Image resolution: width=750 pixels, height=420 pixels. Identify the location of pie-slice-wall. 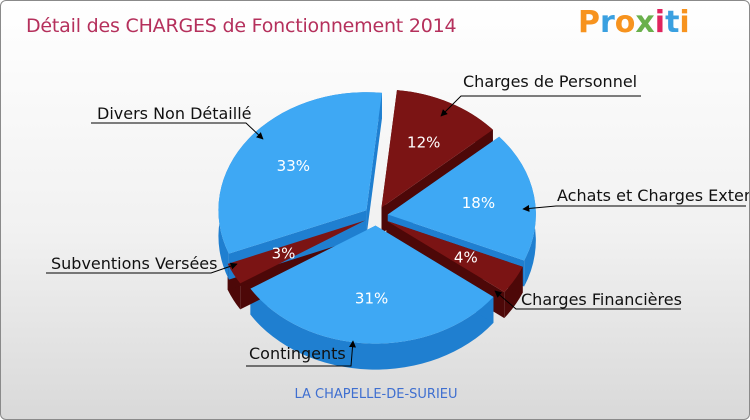
(374, 164).